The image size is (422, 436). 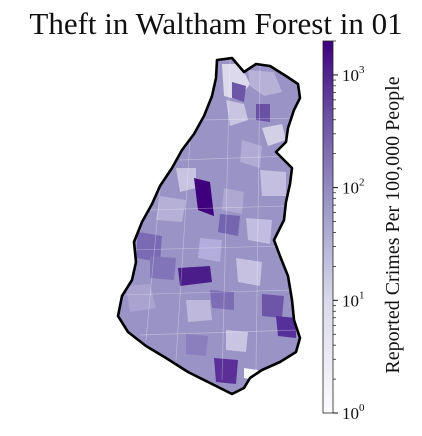 I want to click on colorbar-tick-label: 10⁰, so click(x=353, y=412).